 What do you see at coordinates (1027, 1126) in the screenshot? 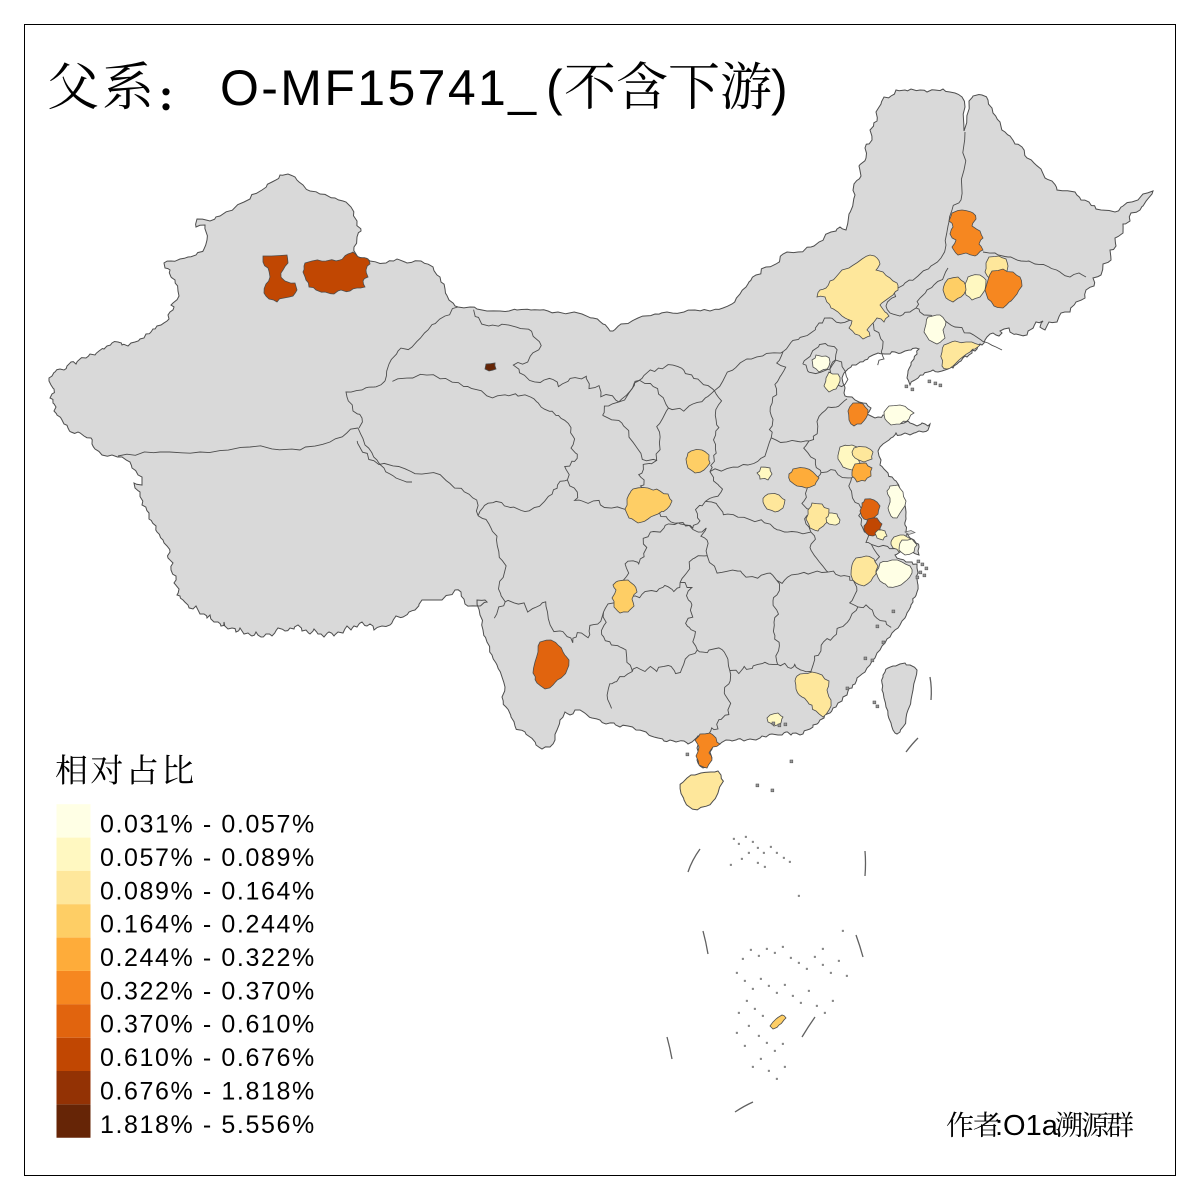
I see `svg-text: :O1a` at bounding box center [1027, 1126].